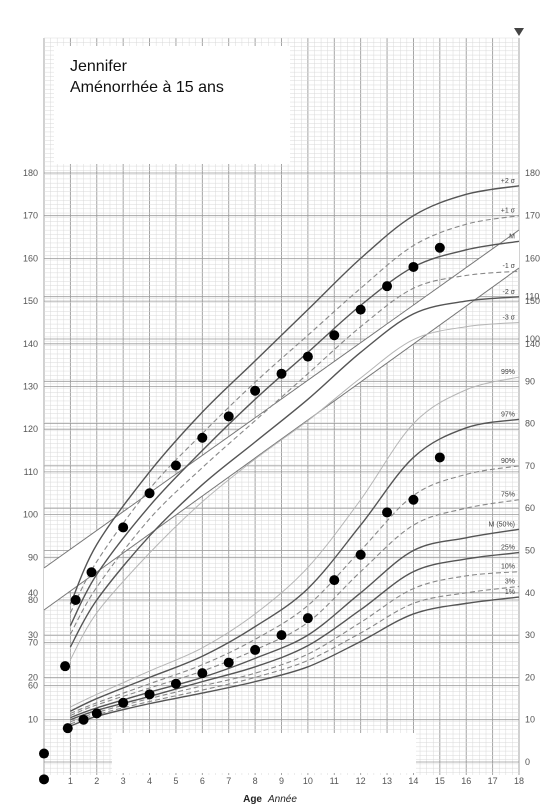 The height and width of the screenshot is (807, 544). What do you see at coordinates (532, 173) in the screenshot?
I see `height-tick-label-right: 180` at bounding box center [532, 173].